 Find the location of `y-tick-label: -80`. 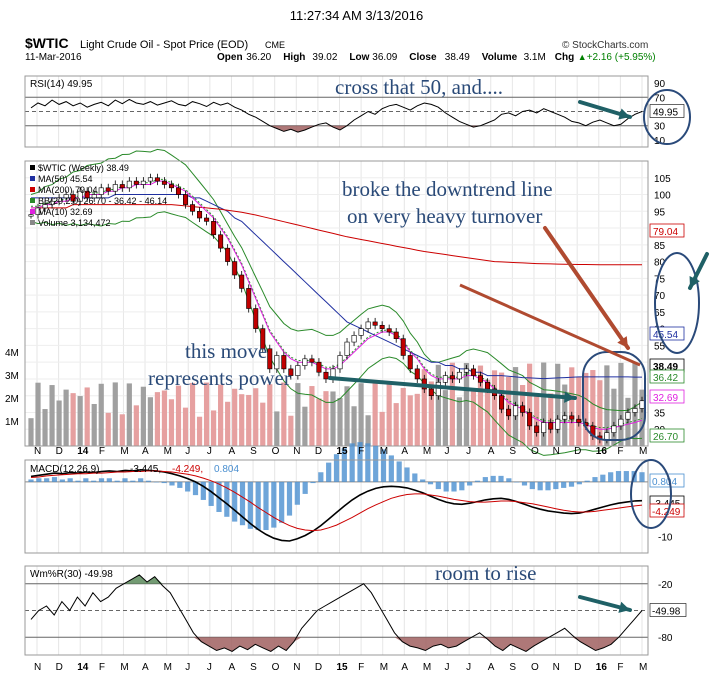

y-tick-label: -80 is located at coordinates (665, 638).